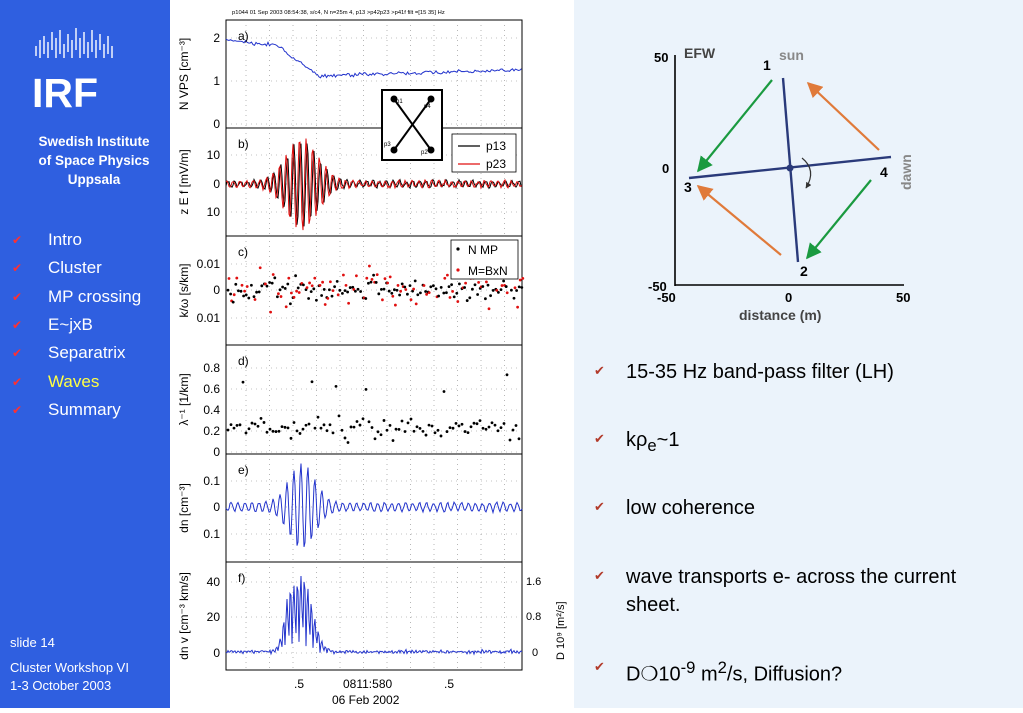 The height and width of the screenshot is (713, 1023). I want to click on panel-ylabel: N VPS [cm⁻³], so click(184, 74).